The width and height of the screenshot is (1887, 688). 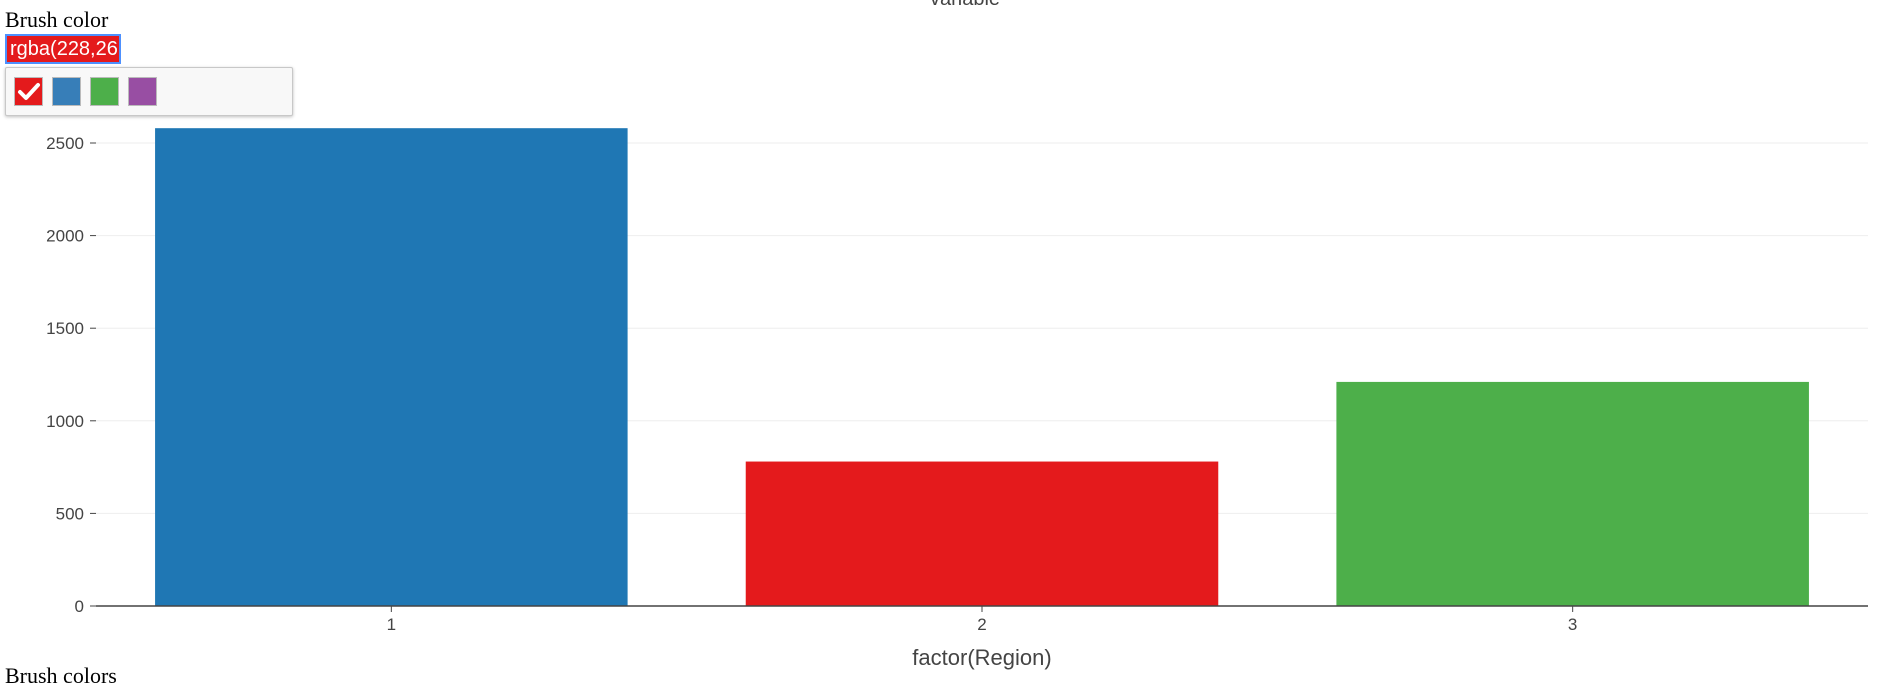 I want to click on x-tick-label: 1, so click(x=391, y=624).